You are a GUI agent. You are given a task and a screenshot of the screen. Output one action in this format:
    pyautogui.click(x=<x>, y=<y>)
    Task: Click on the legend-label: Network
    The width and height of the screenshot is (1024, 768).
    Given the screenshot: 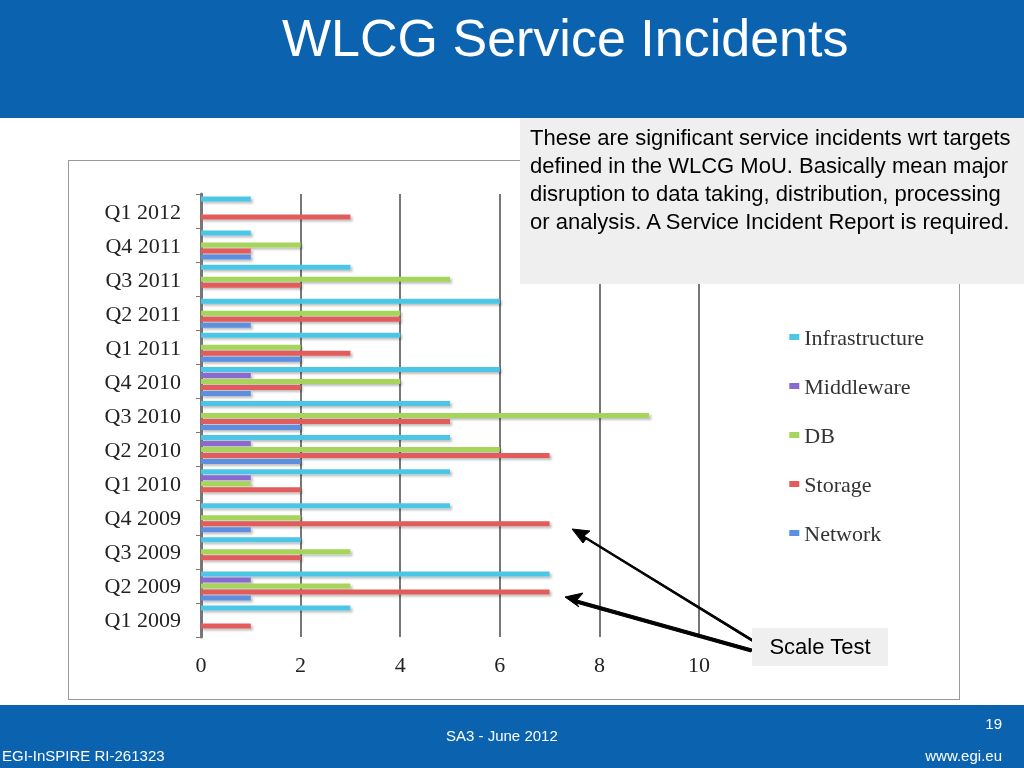 What is the action you would take?
    pyautogui.click(x=843, y=533)
    